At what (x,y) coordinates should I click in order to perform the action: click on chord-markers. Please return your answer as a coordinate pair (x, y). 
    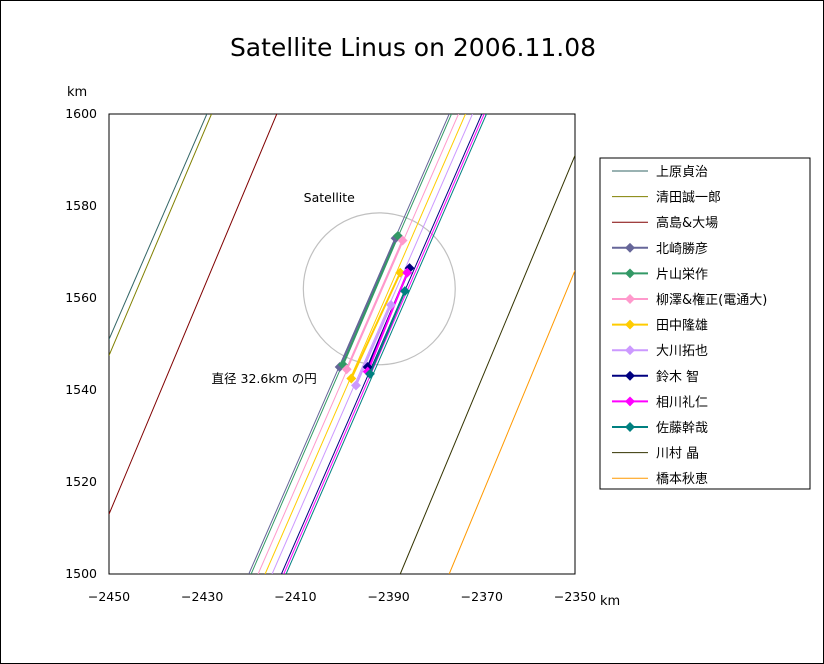
    Looking at the image, I should click on (374, 310).